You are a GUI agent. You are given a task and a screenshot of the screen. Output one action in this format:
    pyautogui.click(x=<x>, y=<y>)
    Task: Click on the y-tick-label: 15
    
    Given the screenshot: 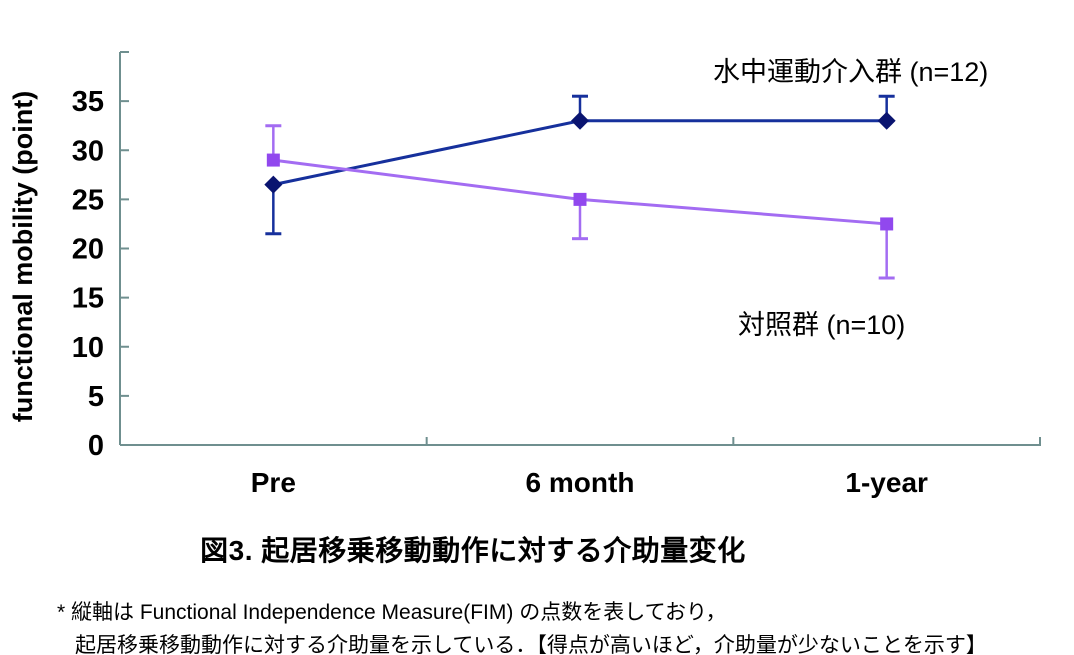 What is the action you would take?
    pyautogui.click(x=88, y=299)
    